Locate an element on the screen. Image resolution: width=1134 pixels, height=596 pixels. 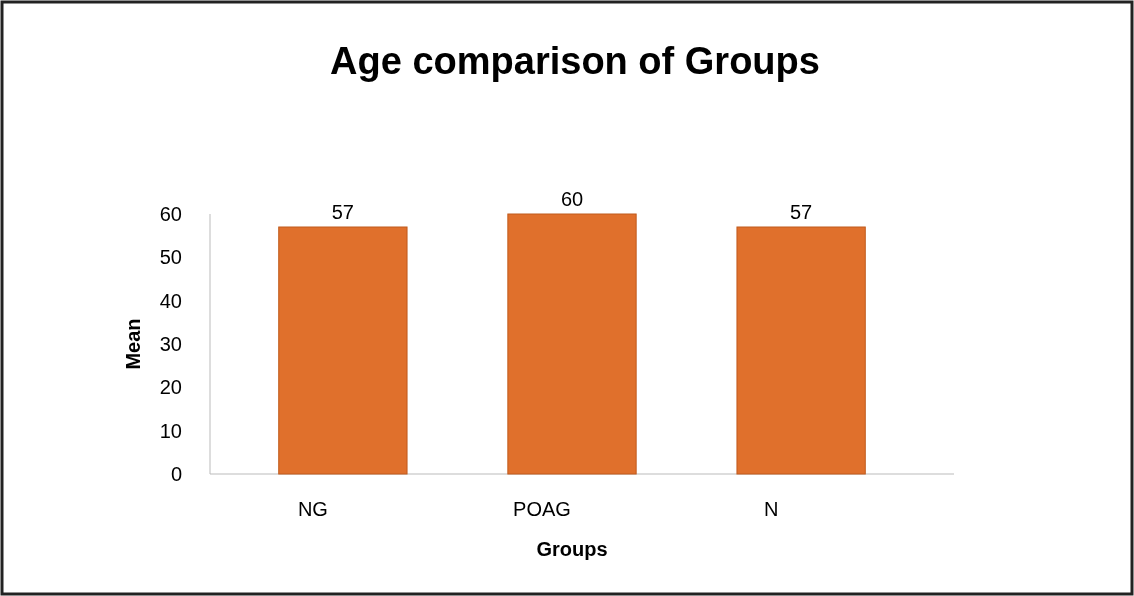
y-tick-label: 40 is located at coordinates (170, 300).